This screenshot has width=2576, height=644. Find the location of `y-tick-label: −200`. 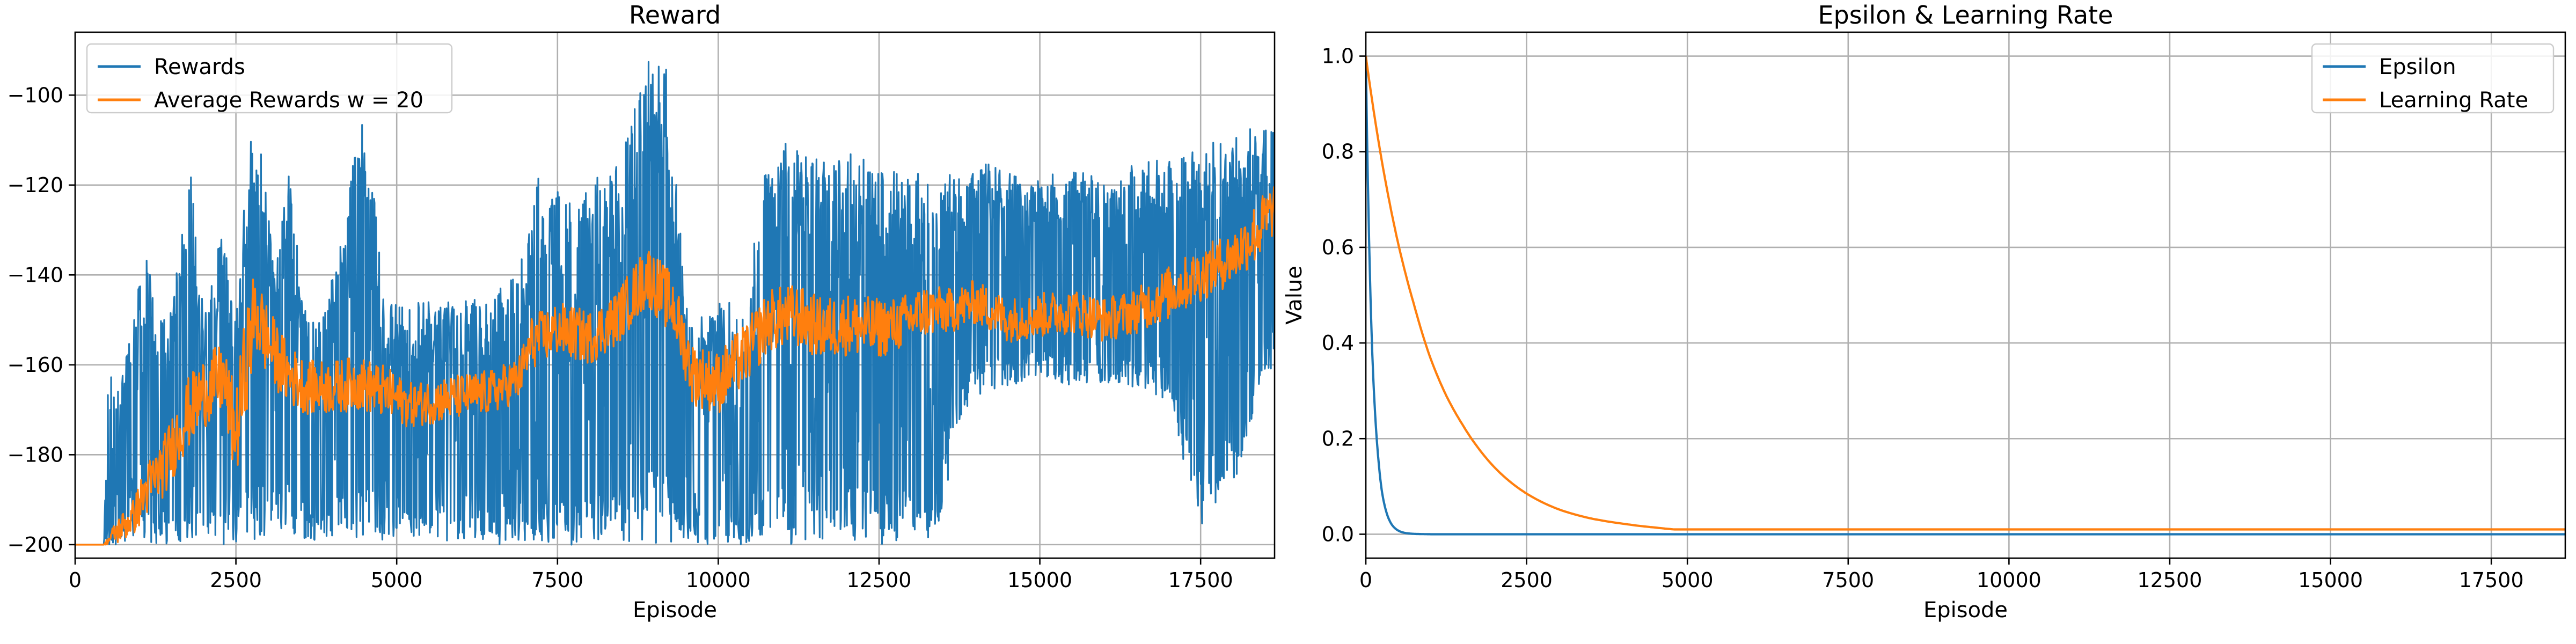

y-tick-label: −200 is located at coordinates (35, 545).